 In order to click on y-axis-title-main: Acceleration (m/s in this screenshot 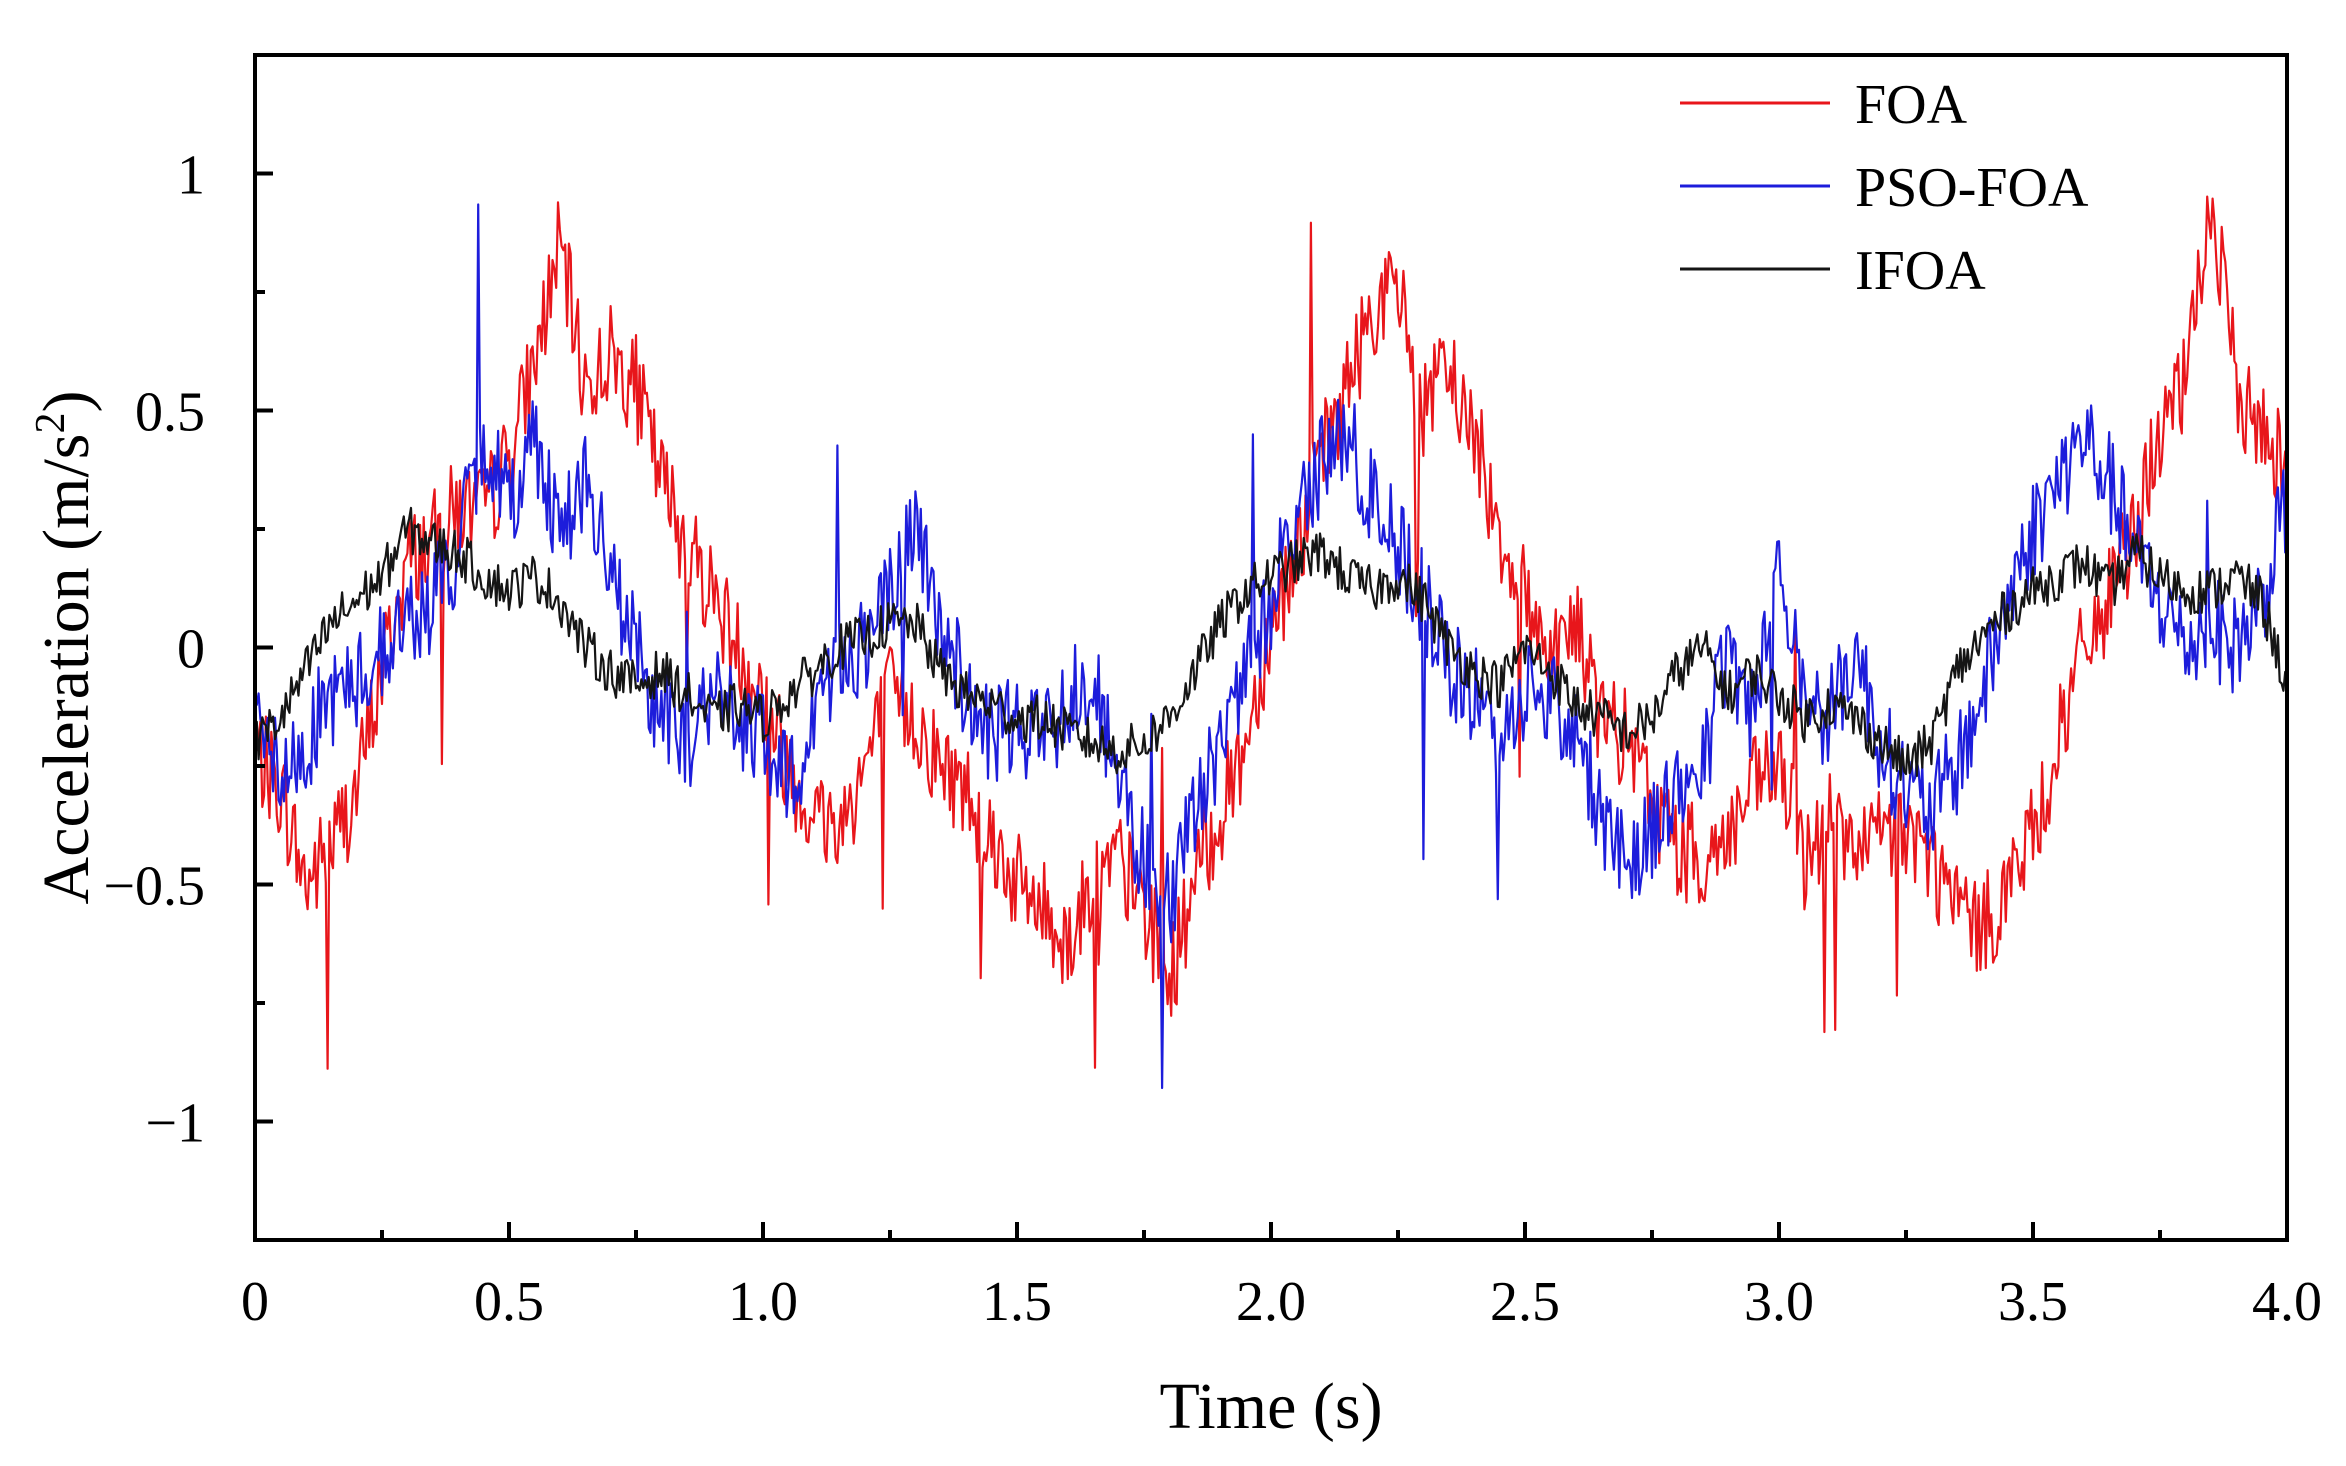, I will do `click(66, 669)`.